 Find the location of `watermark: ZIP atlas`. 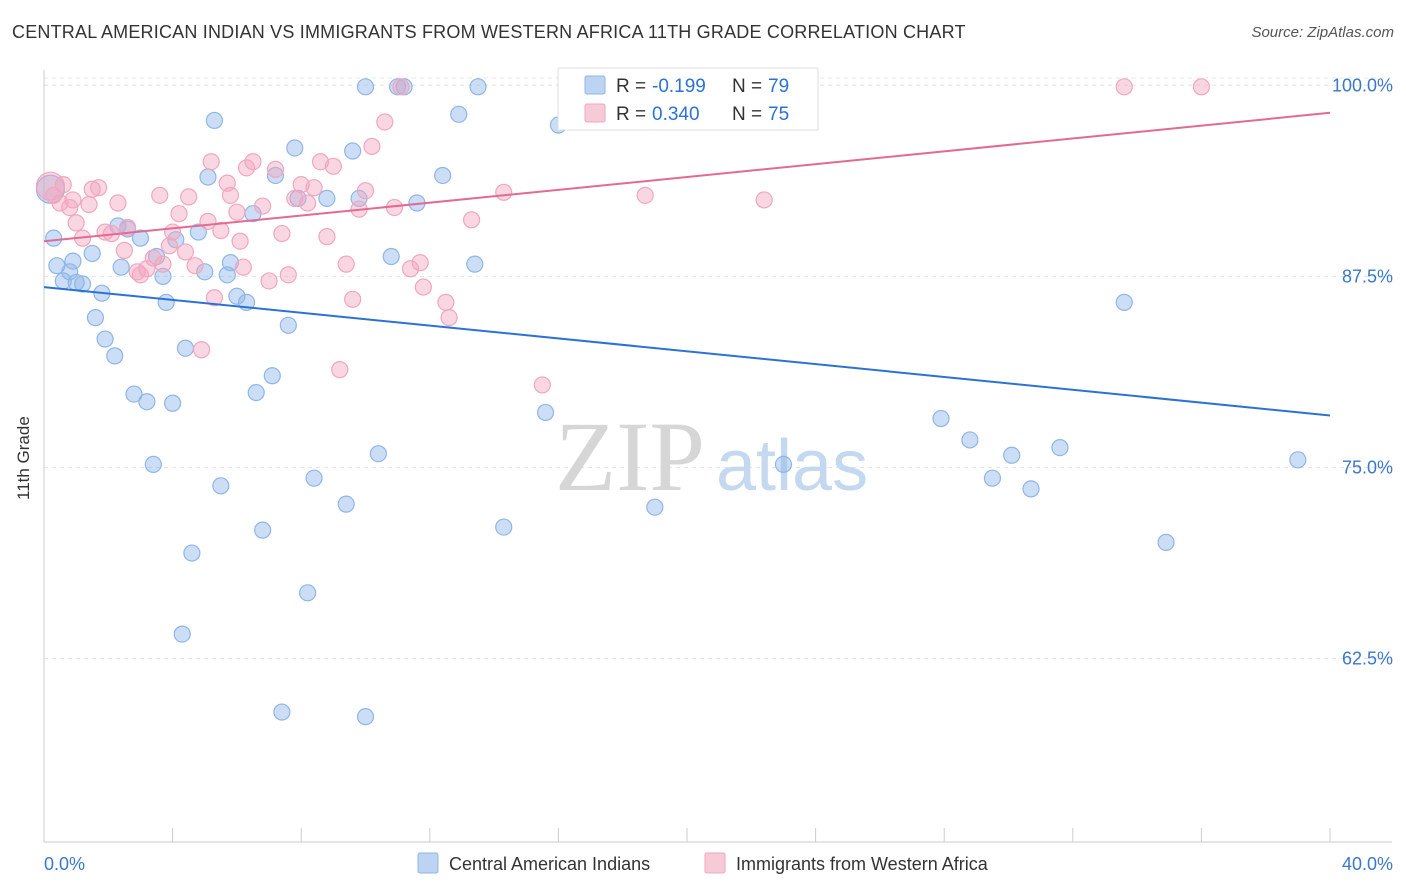

watermark: ZIP atlas is located at coordinates (711, 456).